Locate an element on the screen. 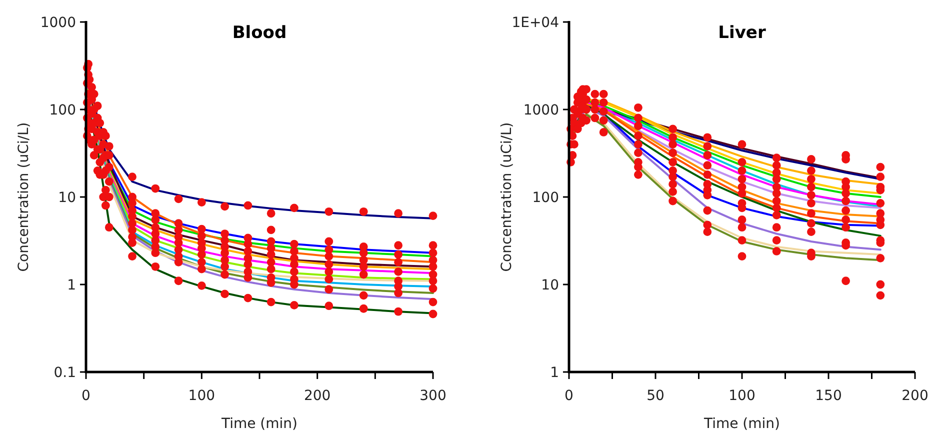 This screenshot has width=929, height=439. chart-title: Blood is located at coordinates (259, 33).